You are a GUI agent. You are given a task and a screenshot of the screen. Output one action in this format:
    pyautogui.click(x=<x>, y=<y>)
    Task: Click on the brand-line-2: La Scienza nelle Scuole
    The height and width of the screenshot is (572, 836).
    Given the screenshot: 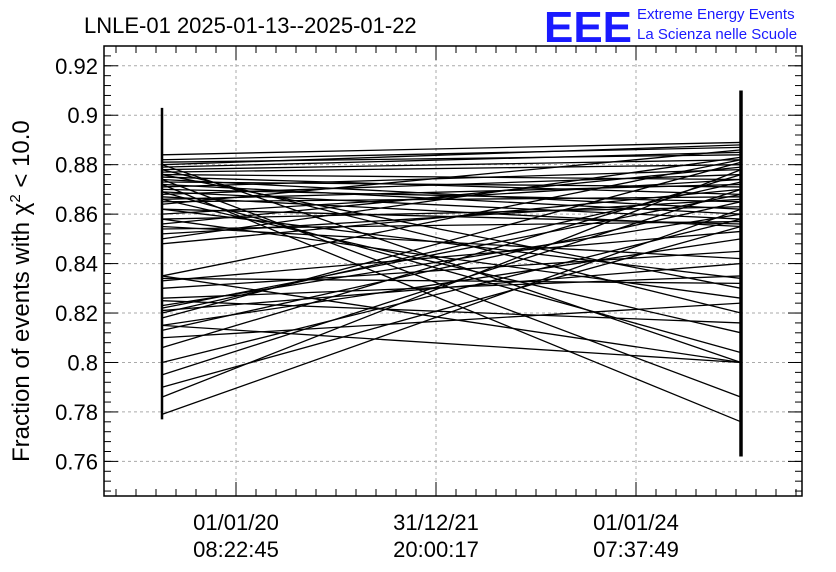 What is the action you would take?
    pyautogui.click(x=717, y=34)
    